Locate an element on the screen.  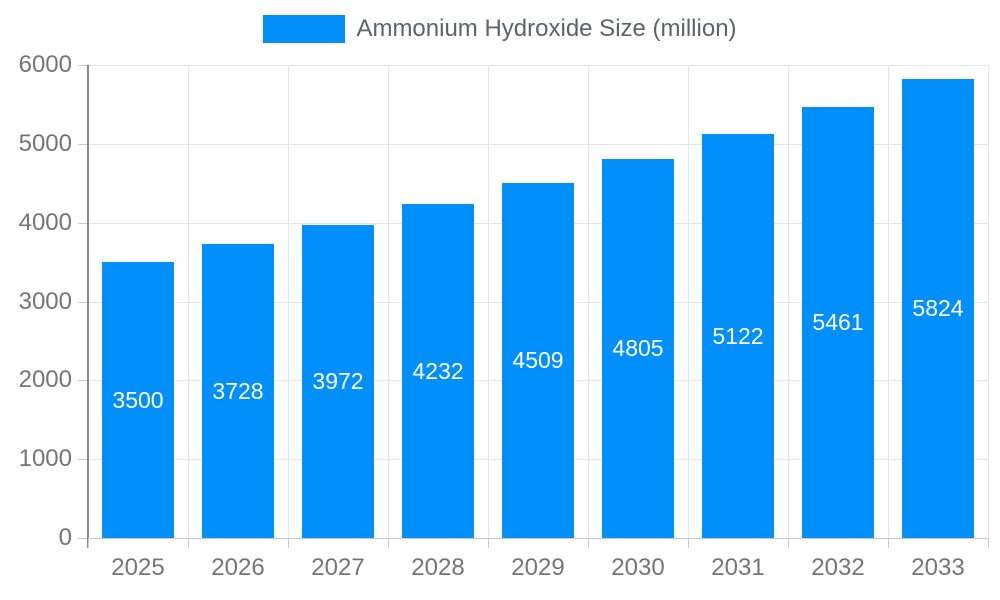
x-axis-label: 2028 is located at coordinates (438, 567).